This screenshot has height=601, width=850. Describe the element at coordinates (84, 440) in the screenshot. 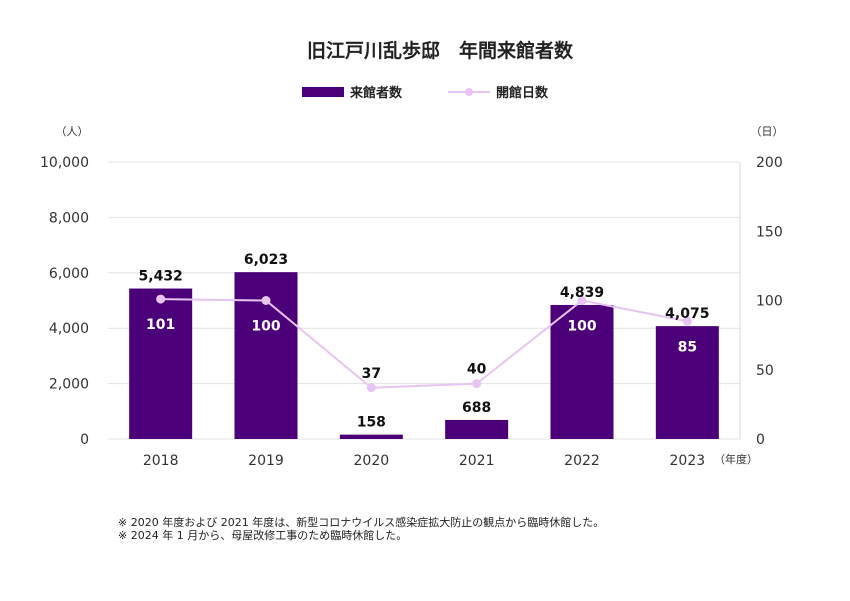

I see `left-tick-label: 0` at that location.